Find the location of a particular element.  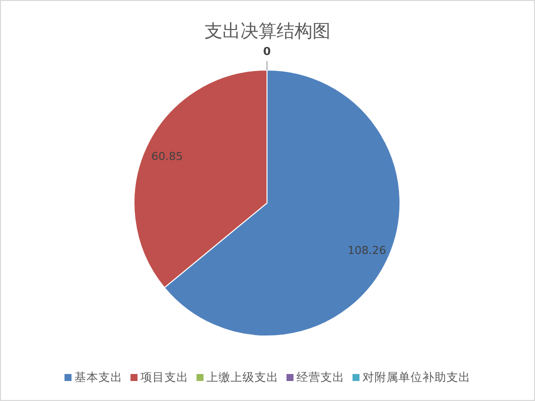

legend-label: 对附属单位补助支出 is located at coordinates (416, 377).